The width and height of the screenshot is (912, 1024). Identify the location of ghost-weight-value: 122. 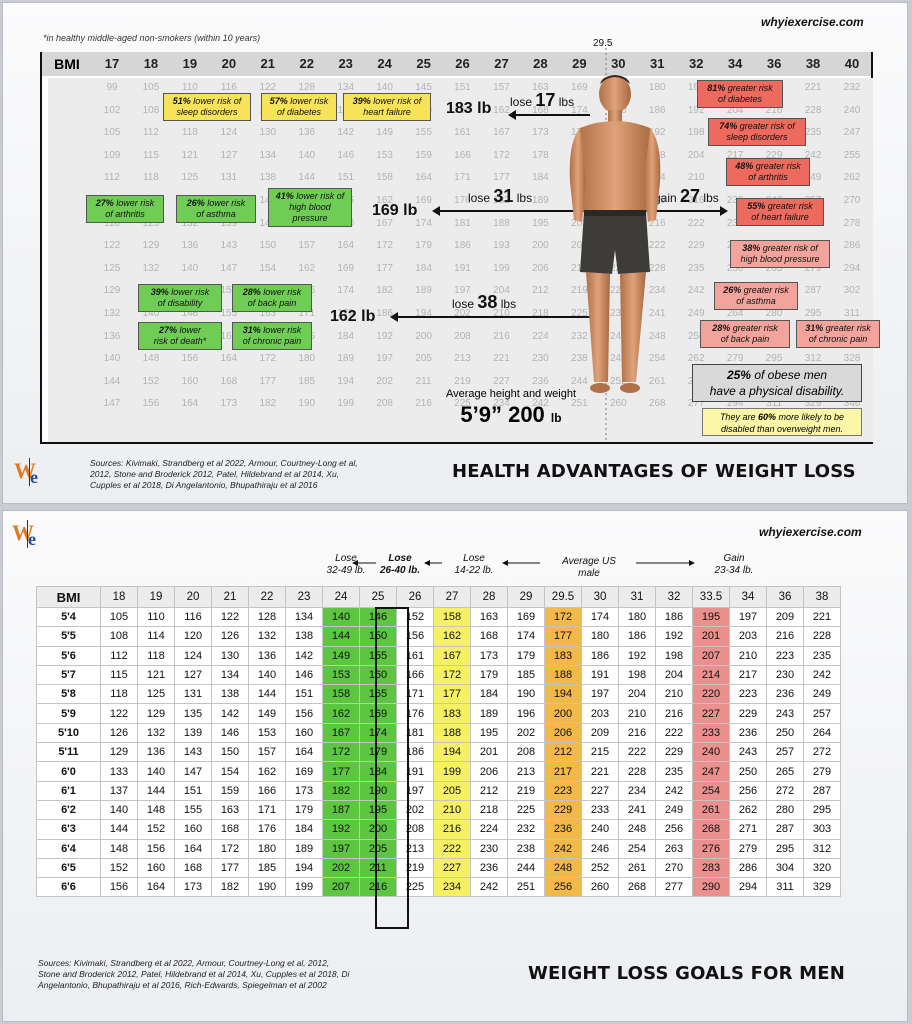
(268, 87).